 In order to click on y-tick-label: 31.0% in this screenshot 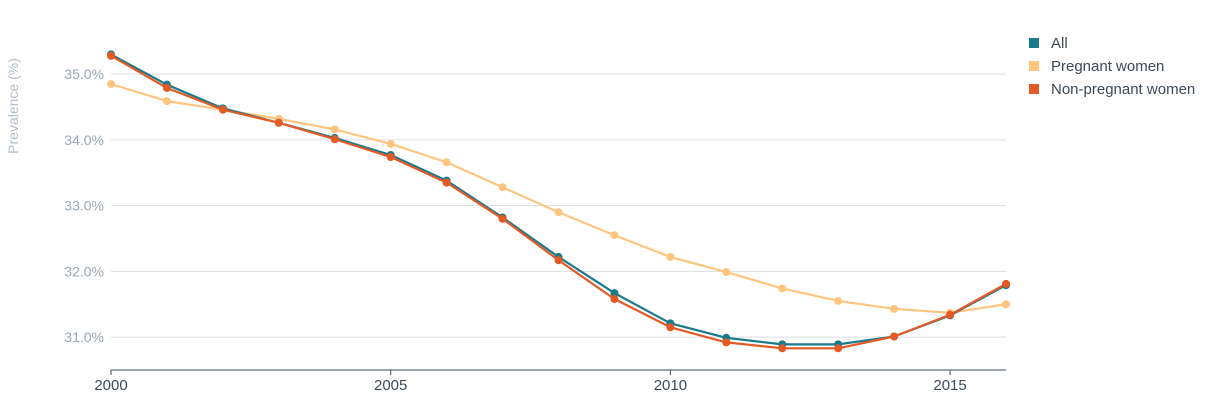, I will do `click(84, 337)`.